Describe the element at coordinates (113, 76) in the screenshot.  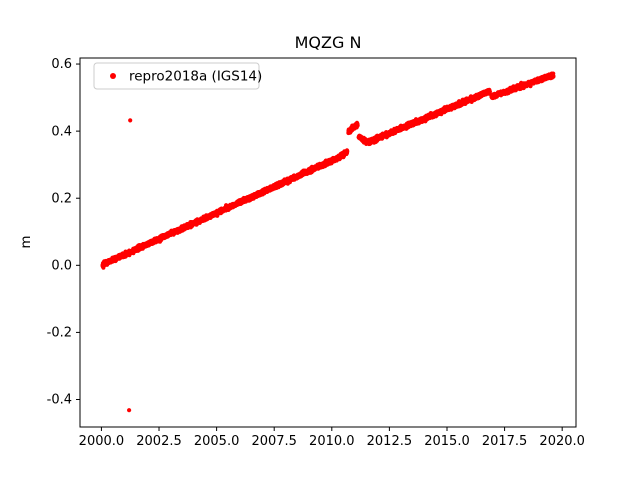
I see `legend-marker-icon` at that location.